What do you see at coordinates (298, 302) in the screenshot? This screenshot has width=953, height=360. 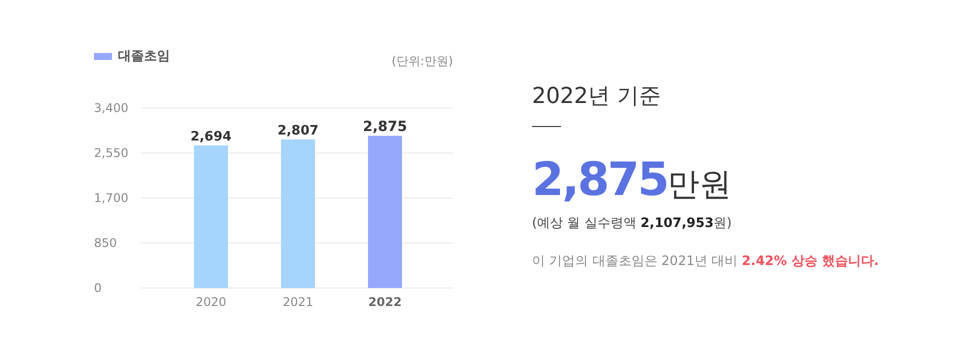 I see `x-tick-label: 2021` at bounding box center [298, 302].